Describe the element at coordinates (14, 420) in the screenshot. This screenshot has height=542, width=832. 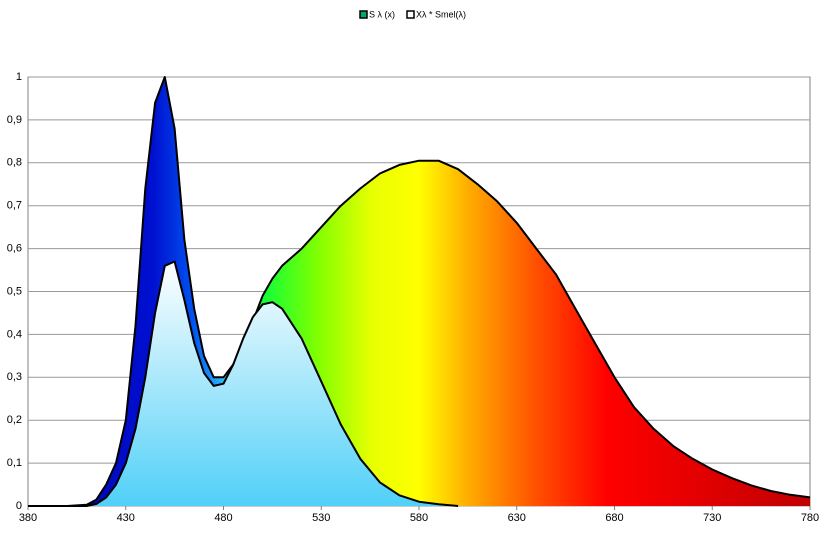
I see `y-tick-label: 0,2` at that location.